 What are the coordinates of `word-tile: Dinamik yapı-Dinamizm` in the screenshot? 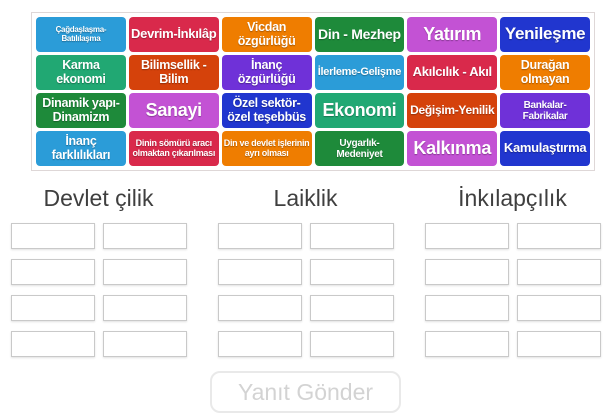 It's located at (81, 110).